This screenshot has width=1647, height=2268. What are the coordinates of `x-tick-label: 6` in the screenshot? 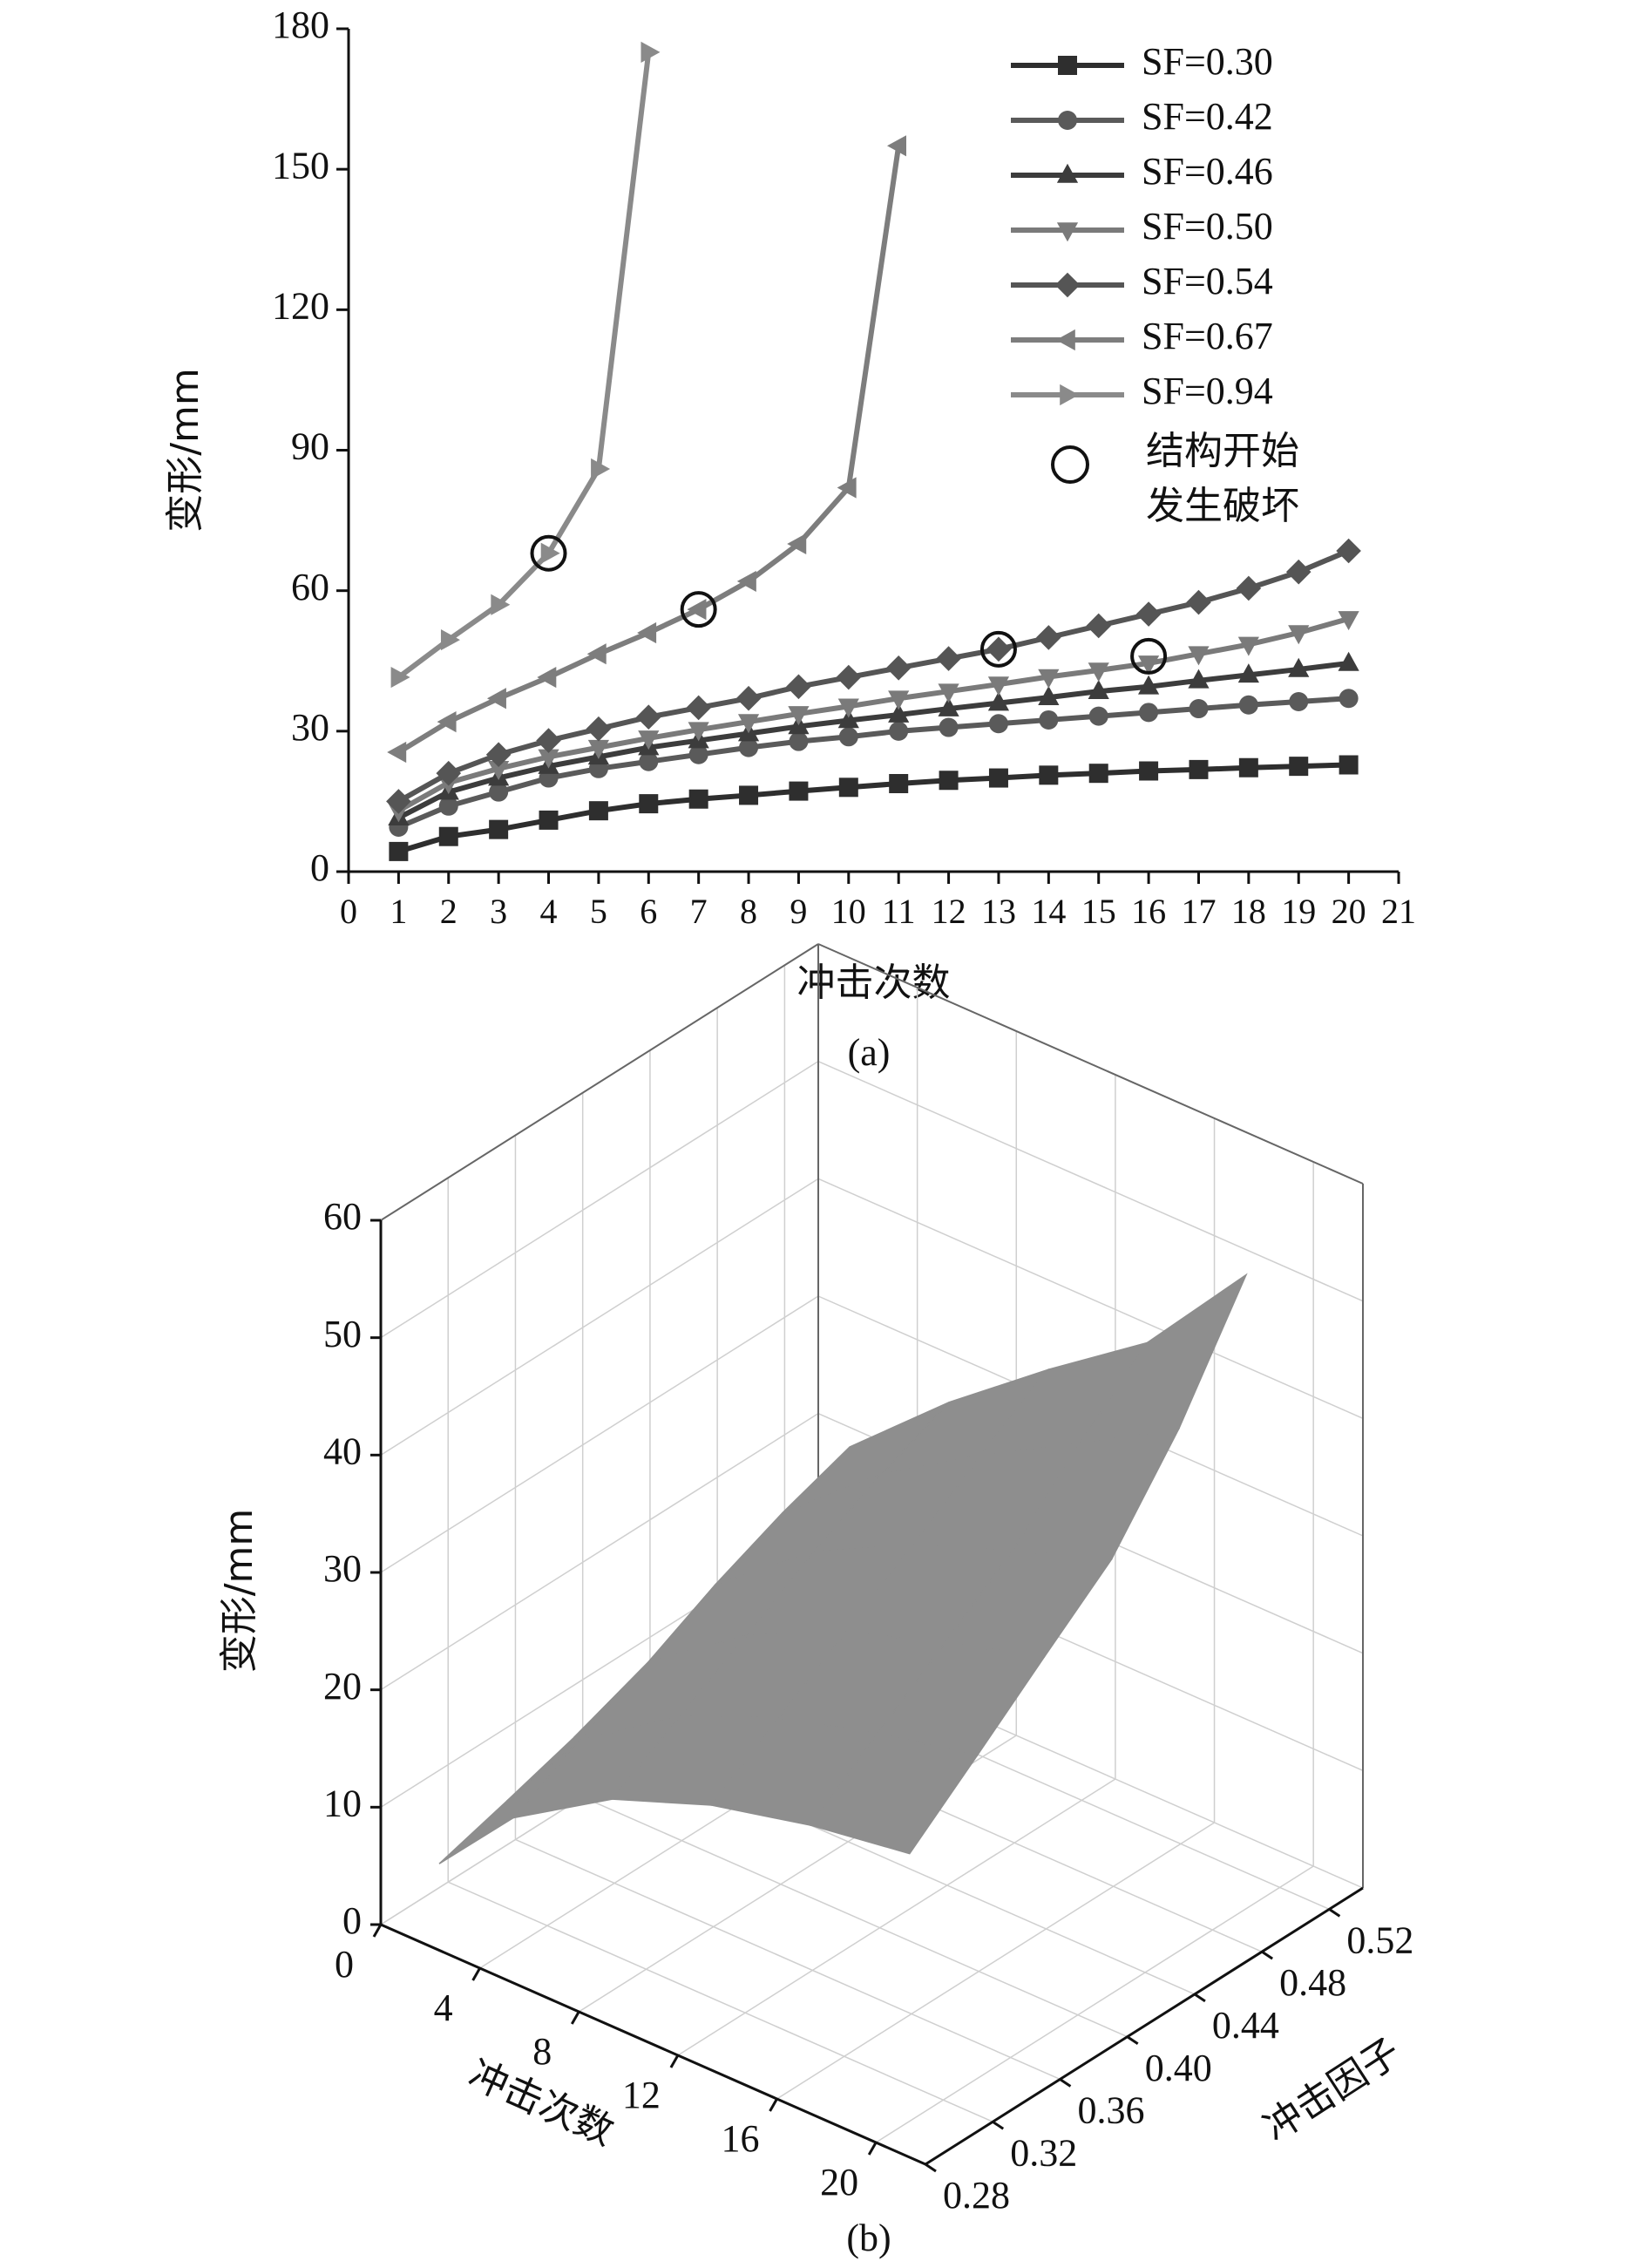 It's located at (648, 912).